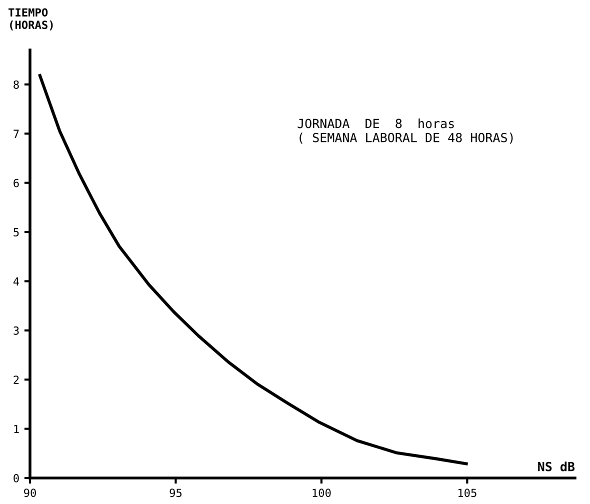 This screenshot has height=504, width=590. I want to click on y-tick-label: 5, so click(16, 232).